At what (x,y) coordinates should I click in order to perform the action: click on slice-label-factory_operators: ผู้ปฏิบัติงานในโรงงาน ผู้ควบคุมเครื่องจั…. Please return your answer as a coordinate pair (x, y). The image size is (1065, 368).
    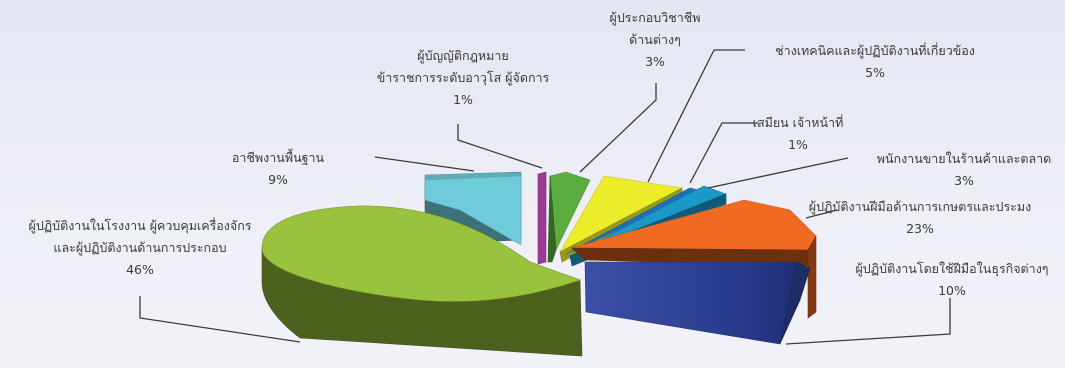
    Looking at the image, I should click on (140, 247).